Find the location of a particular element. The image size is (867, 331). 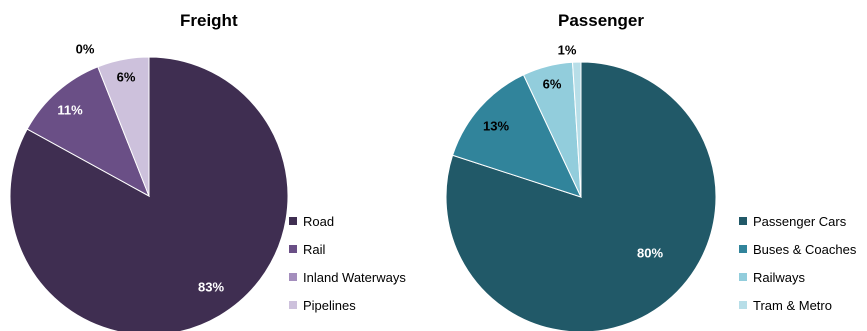

legend-item: Pipelines is located at coordinates (347, 305).